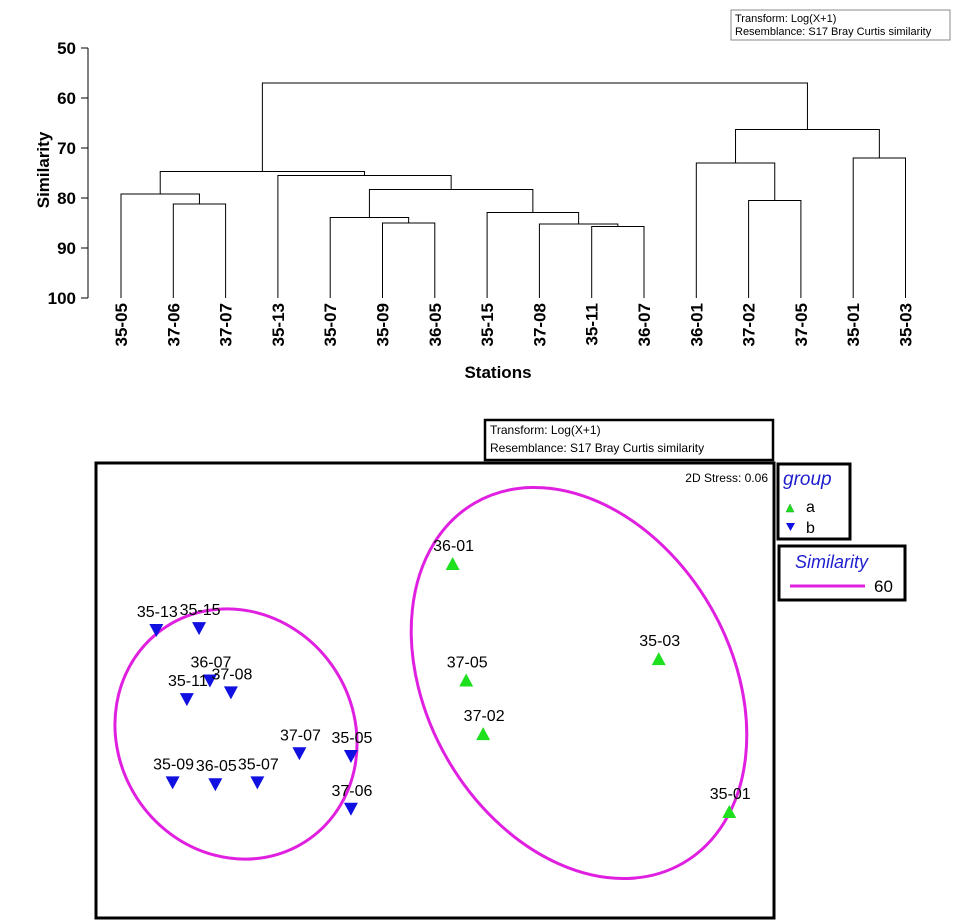 Image resolution: width=957 pixels, height=923 pixels. I want to click on mds-resemblance-label: Resemblance: S17 Bray Curtis similarity, so click(597, 448).